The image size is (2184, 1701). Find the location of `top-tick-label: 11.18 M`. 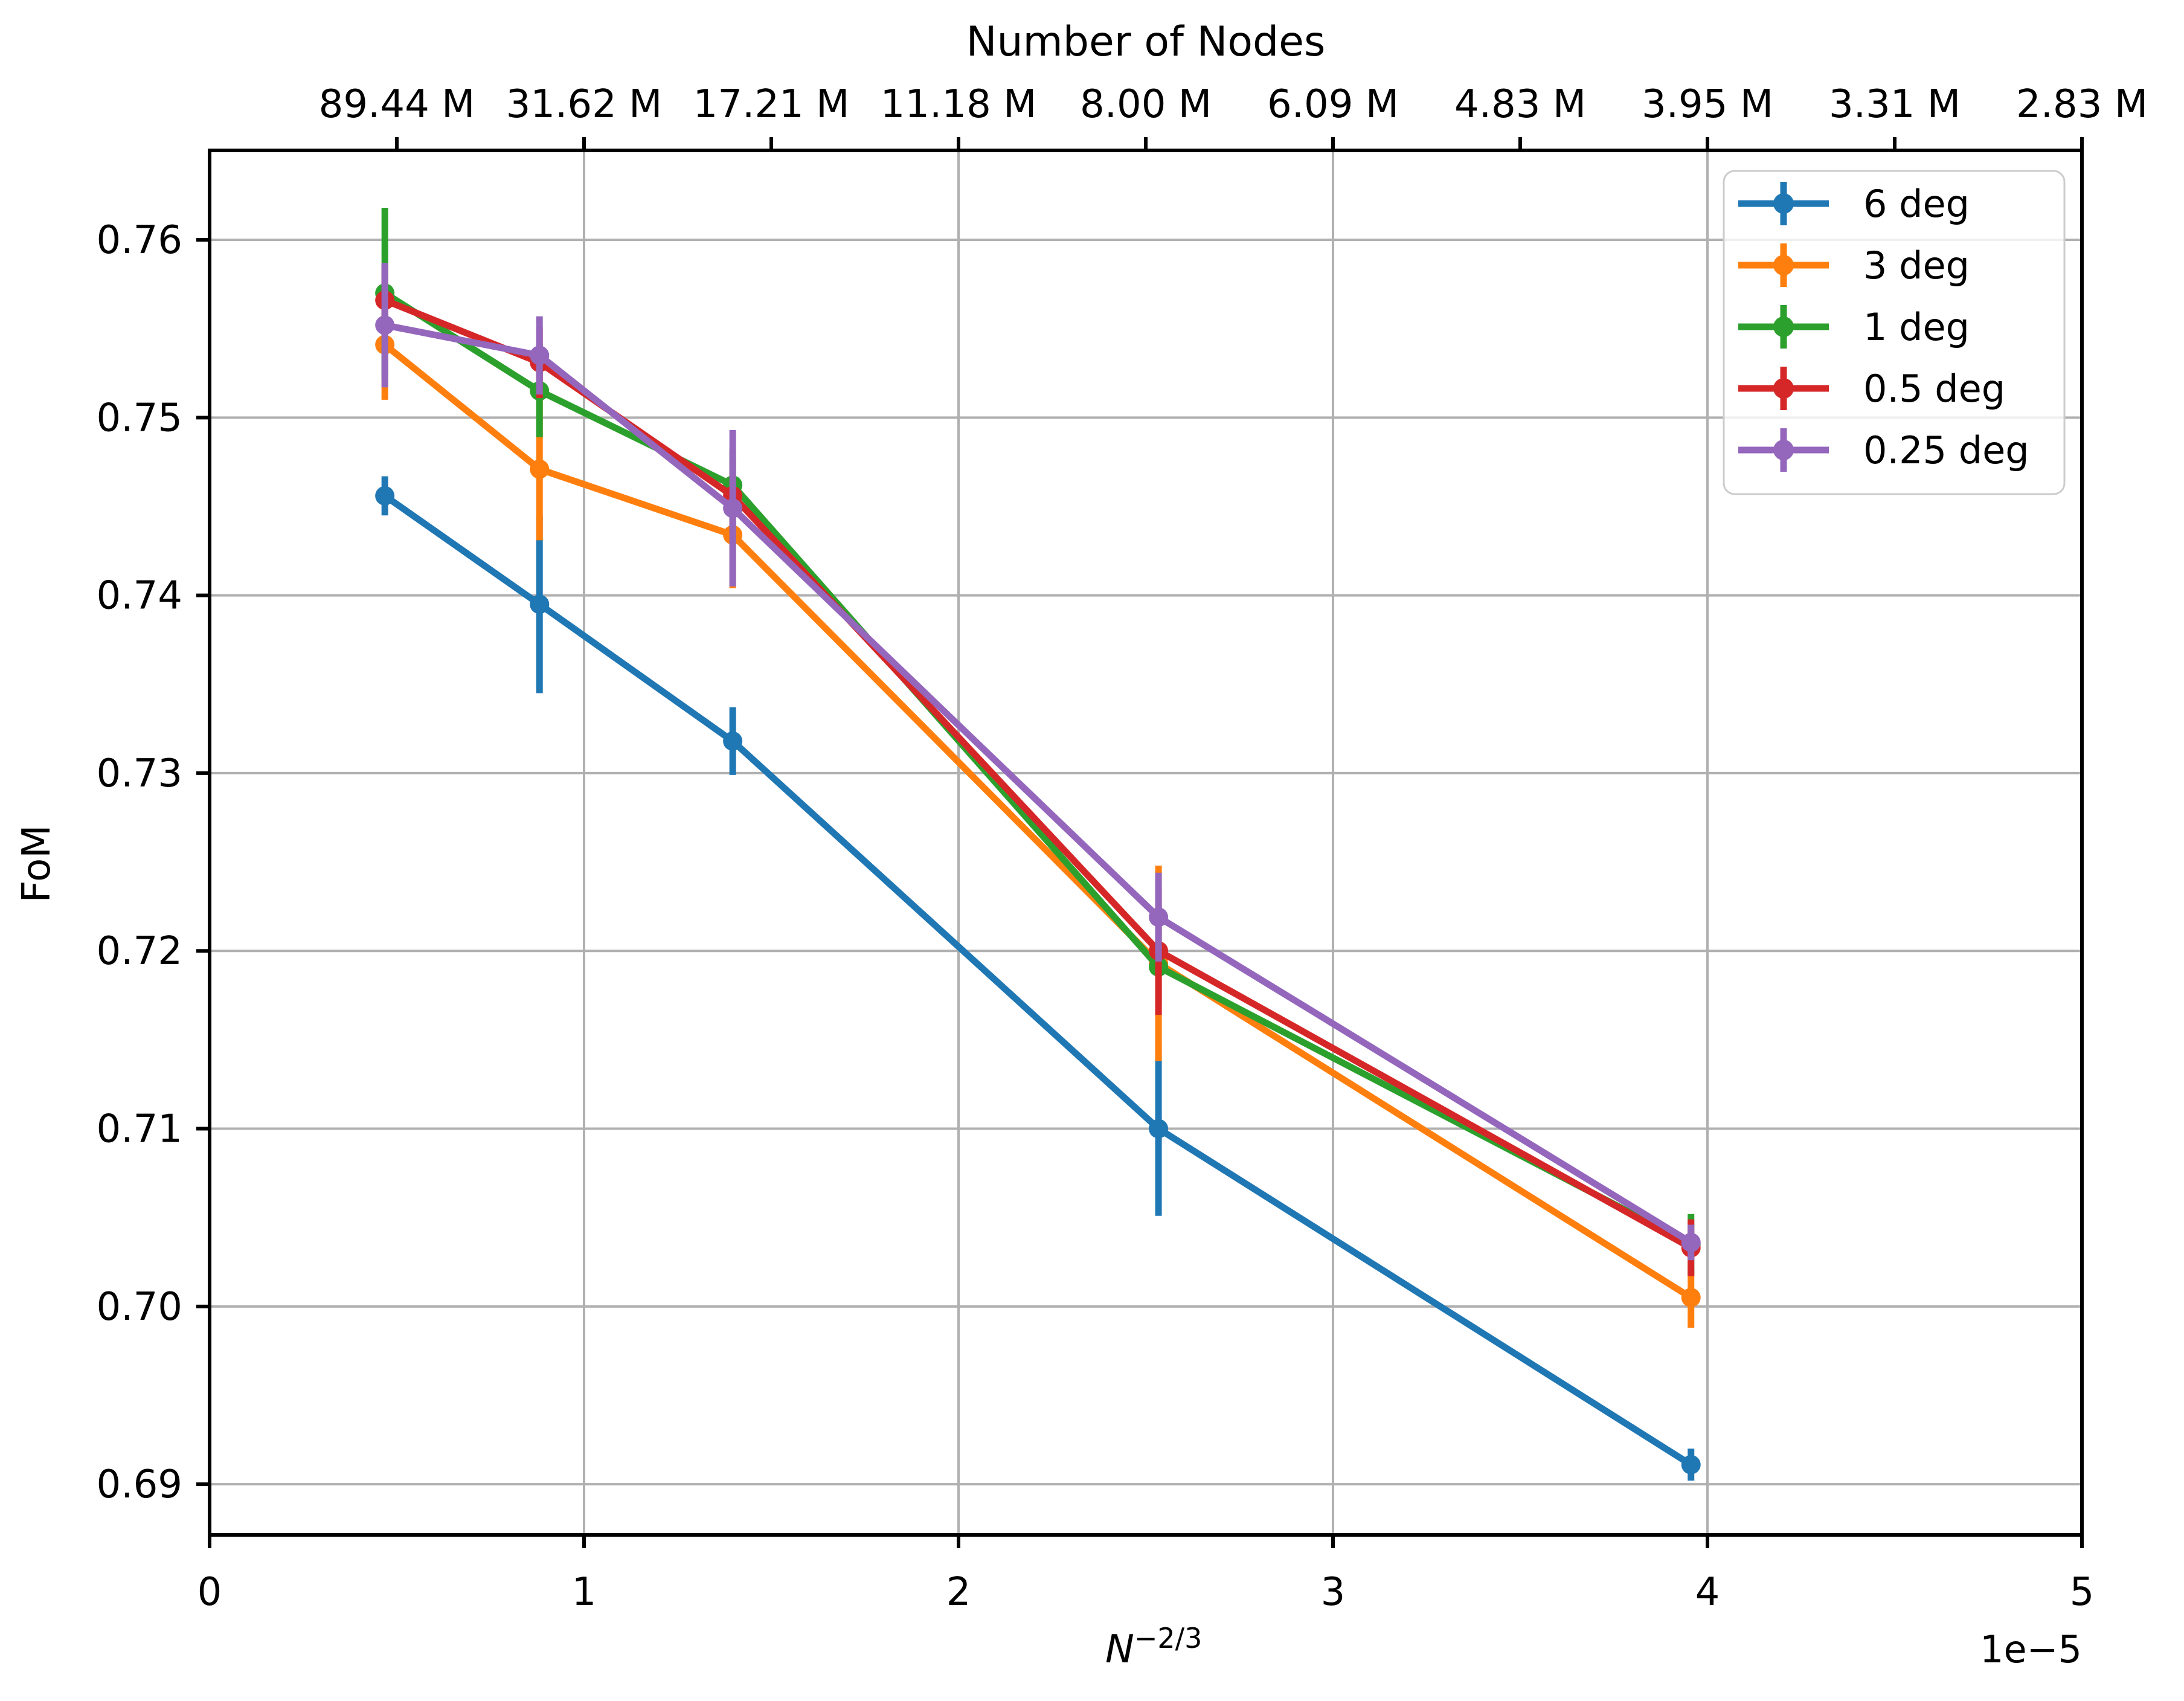

top-tick-label: 11.18 M is located at coordinates (959, 104).